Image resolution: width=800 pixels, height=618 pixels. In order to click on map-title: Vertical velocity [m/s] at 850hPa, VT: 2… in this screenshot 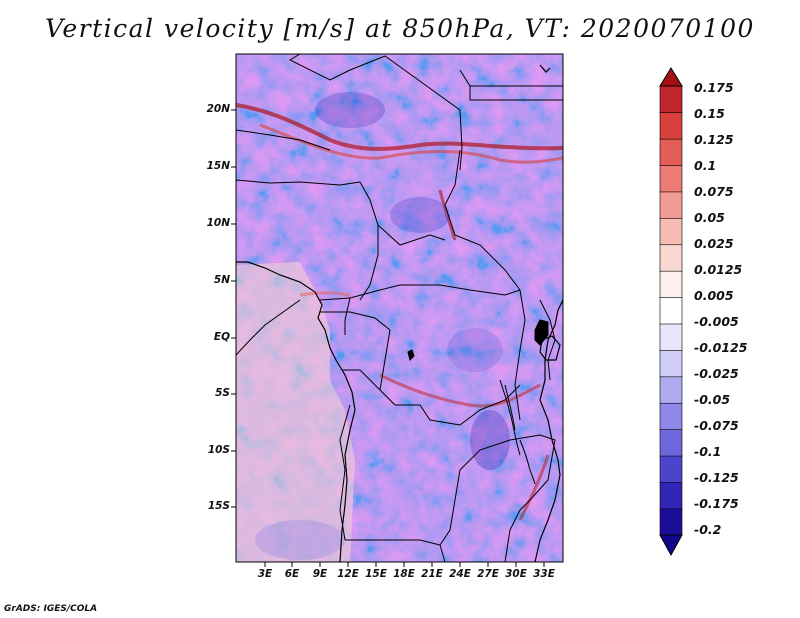, I will do `click(400, 28)`.